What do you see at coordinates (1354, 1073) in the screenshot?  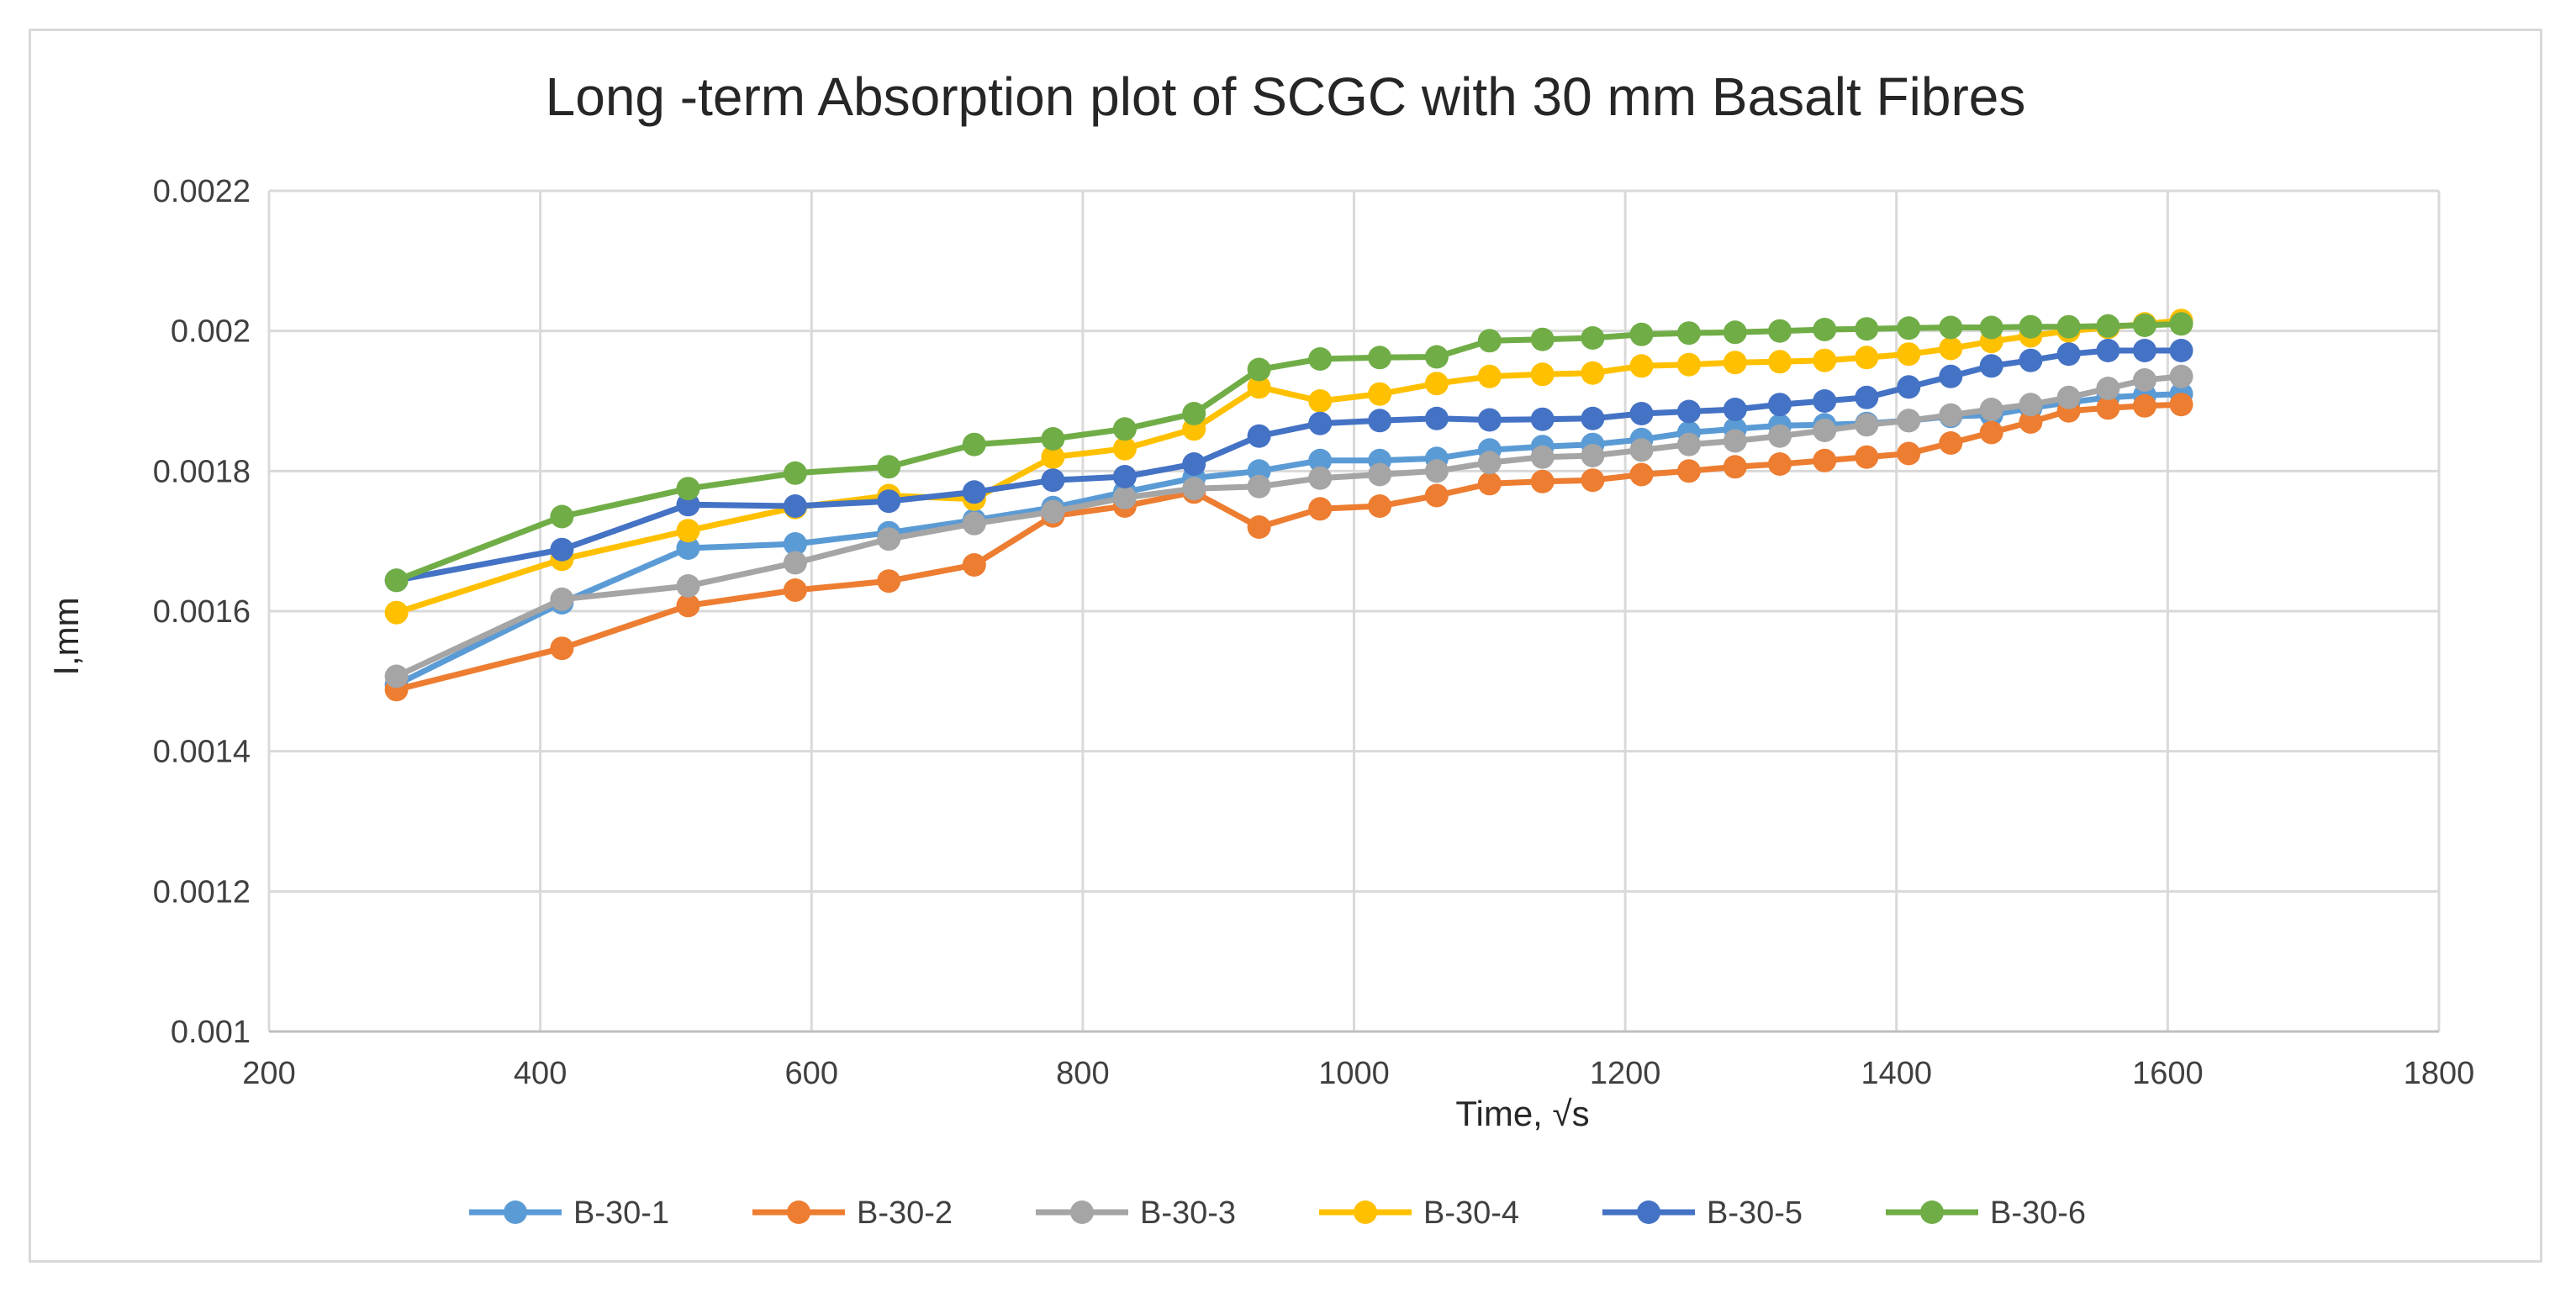 I see `x-tick-label: 1000` at bounding box center [1354, 1073].